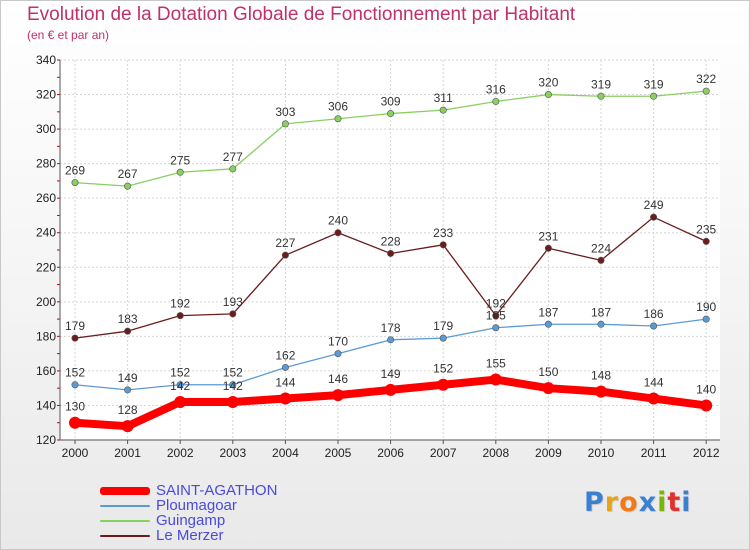 The height and width of the screenshot is (550, 750). Describe the element at coordinates (46, 302) in the screenshot. I see `y-tick-label: 200` at that location.